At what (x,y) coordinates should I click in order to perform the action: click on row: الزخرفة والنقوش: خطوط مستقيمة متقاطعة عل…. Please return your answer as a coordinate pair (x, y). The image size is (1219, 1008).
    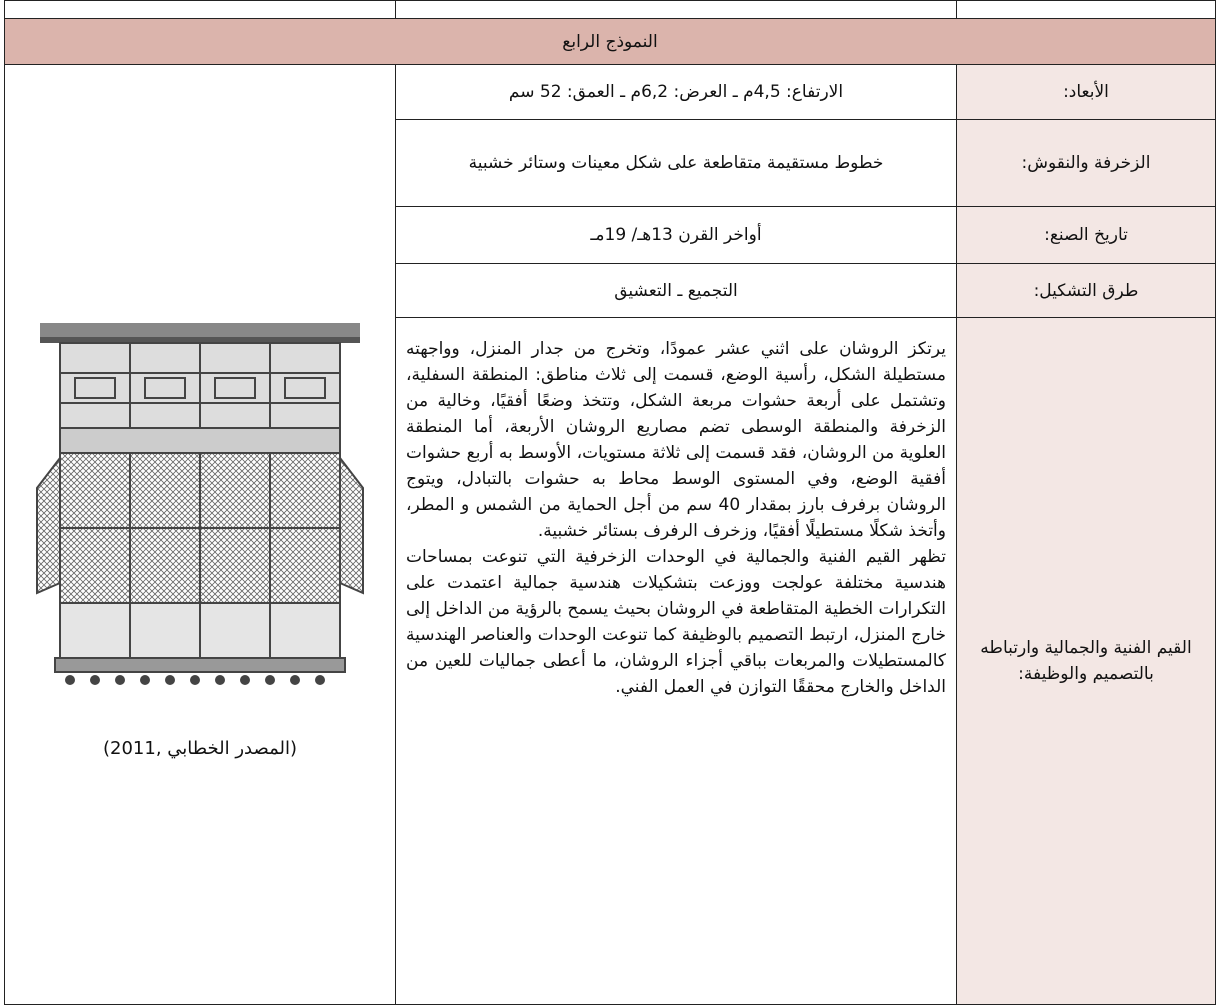
    Looking at the image, I should click on (610, 163).